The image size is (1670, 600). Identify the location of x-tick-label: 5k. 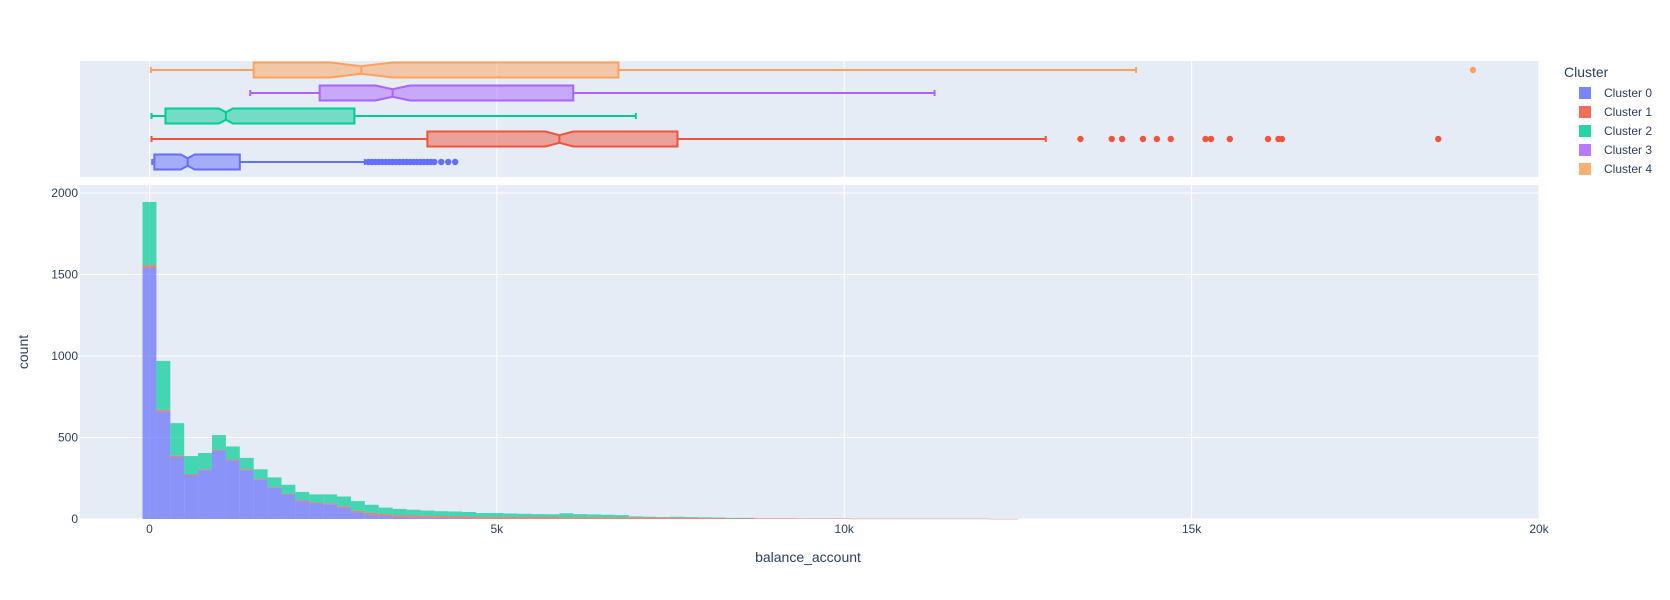
(498, 529).